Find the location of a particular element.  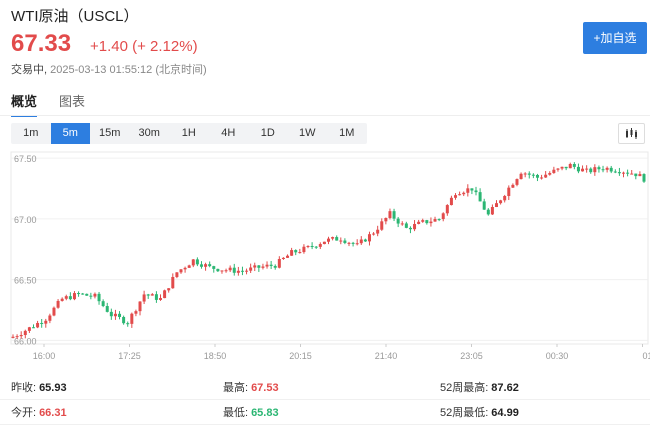

period-4h: 4H is located at coordinates (228, 133).